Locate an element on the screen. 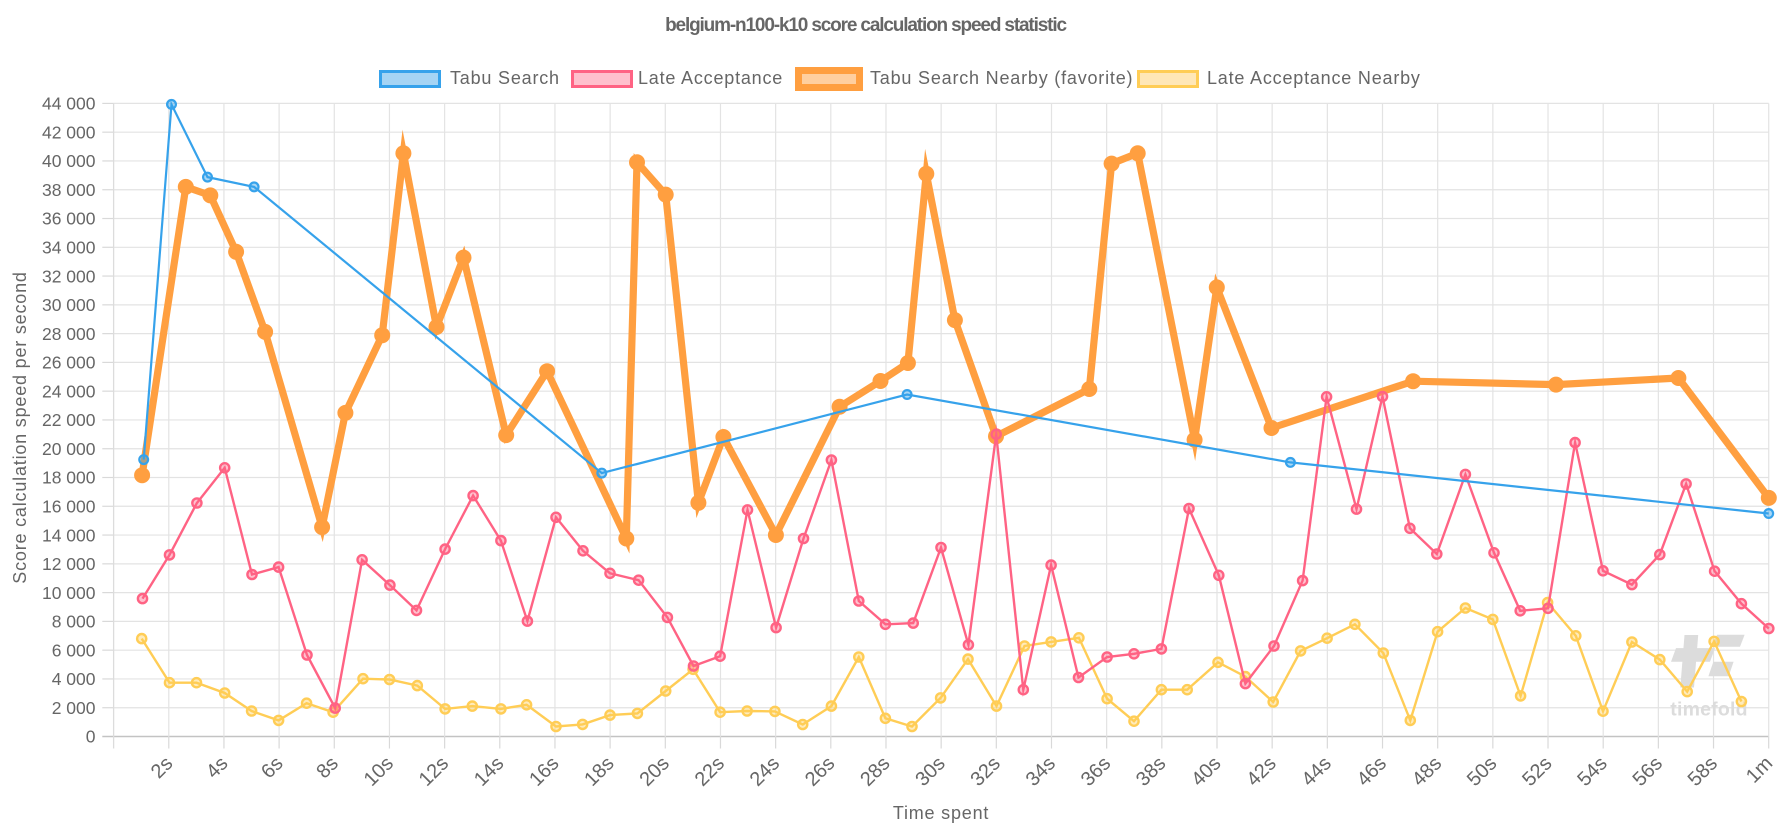 The height and width of the screenshot is (832, 1792). svg-text: 26 000 is located at coordinates (69, 363).